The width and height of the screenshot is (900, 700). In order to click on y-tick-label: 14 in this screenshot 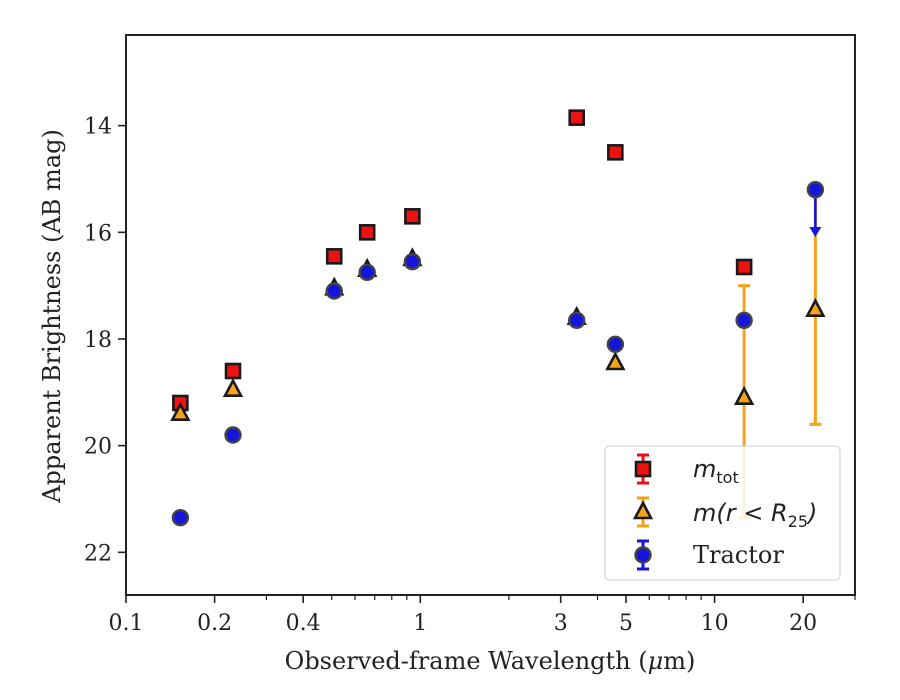, I will do `click(98, 127)`.